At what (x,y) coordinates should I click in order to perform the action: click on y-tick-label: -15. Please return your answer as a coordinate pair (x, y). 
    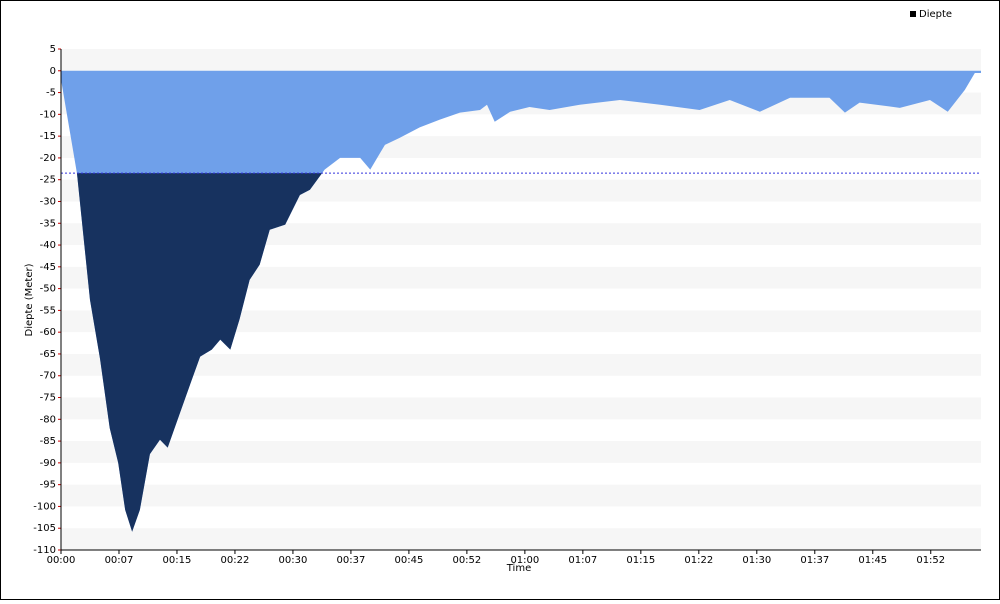
    Looking at the image, I should click on (48, 136).